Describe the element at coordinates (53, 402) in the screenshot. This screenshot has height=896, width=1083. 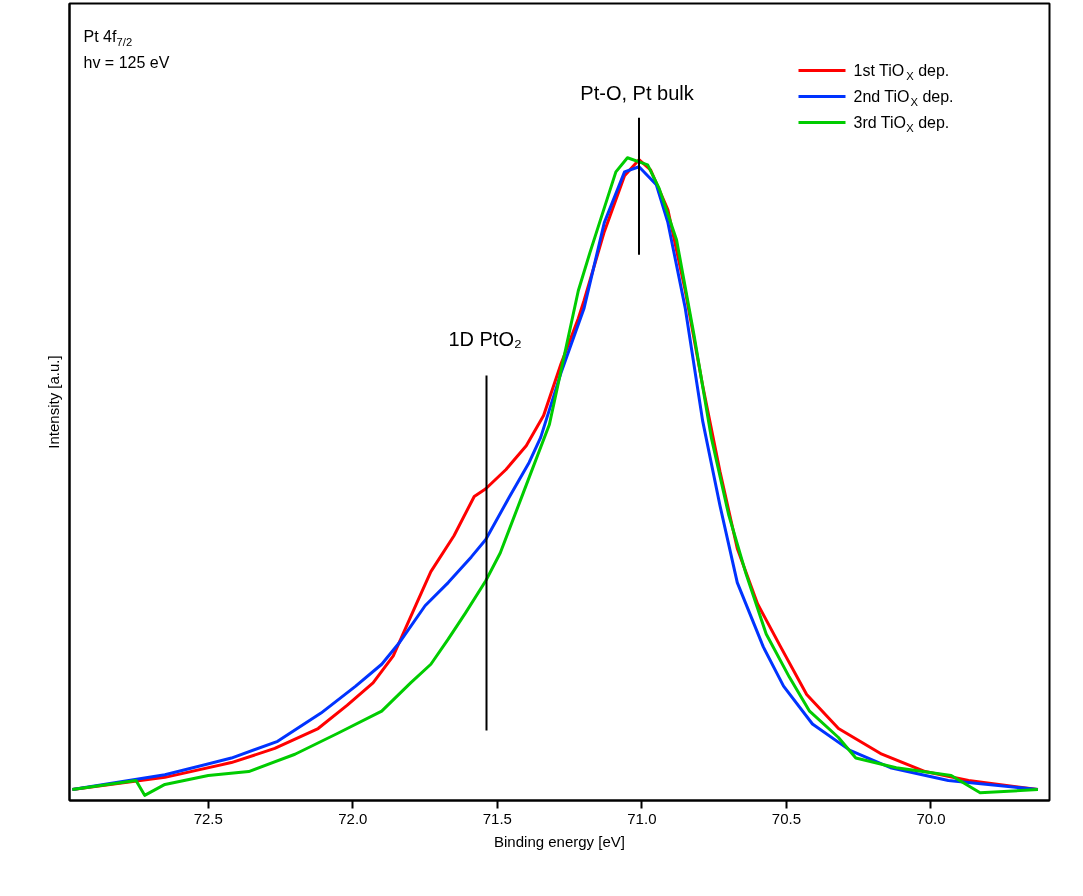
I see `y-axis-title: Intensity [a.u.]` at that location.